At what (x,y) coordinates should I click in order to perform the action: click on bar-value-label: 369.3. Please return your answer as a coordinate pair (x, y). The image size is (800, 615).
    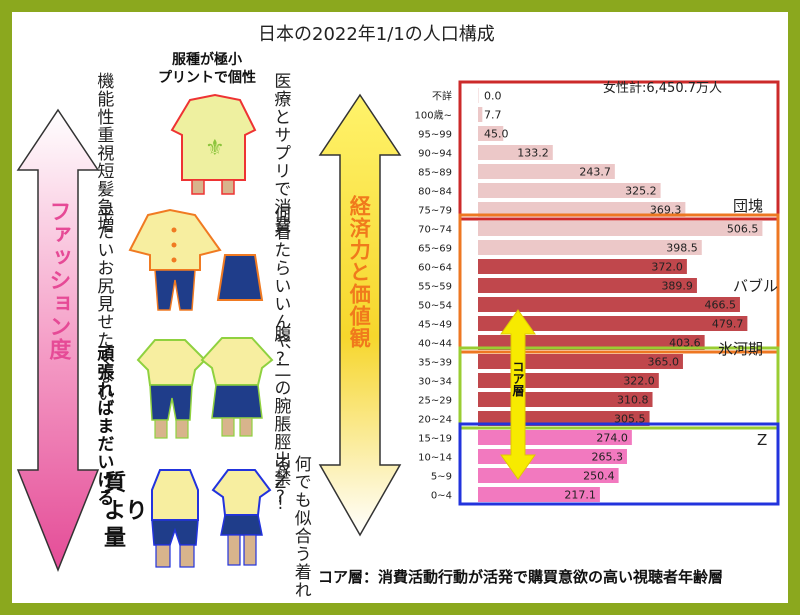
    Looking at the image, I should click on (666, 210).